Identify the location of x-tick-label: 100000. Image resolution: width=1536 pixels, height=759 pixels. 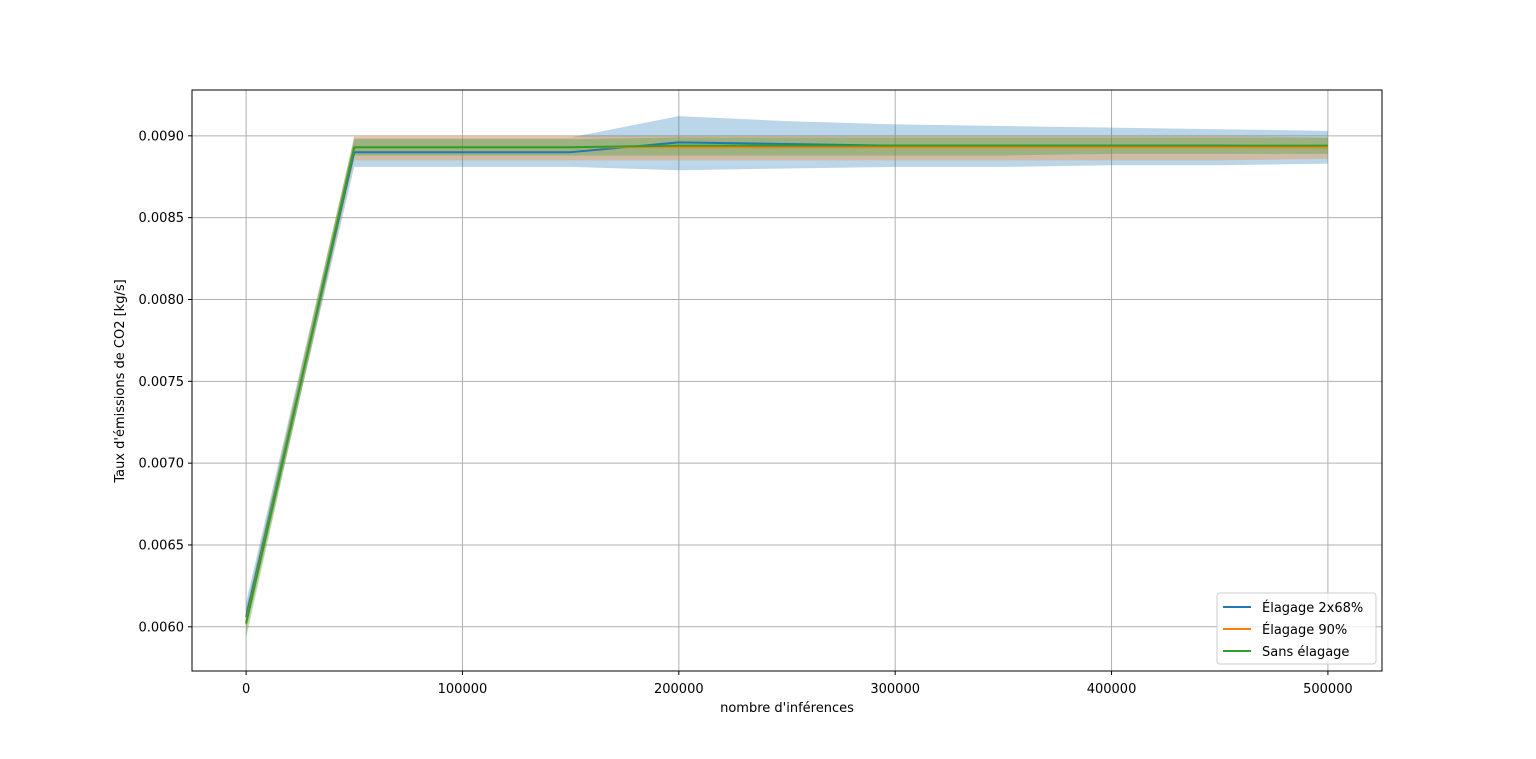
(463, 689).